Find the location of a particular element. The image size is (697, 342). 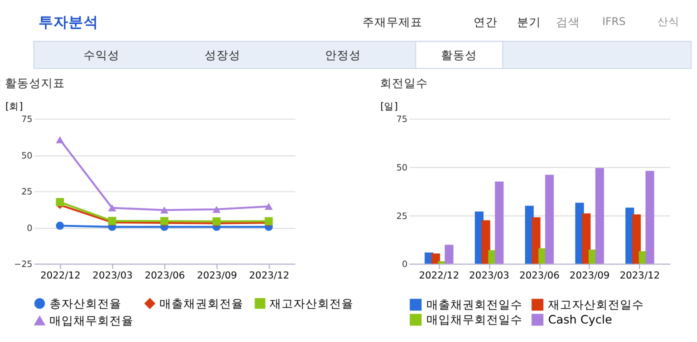

text: IFRS is located at coordinates (614, 21).